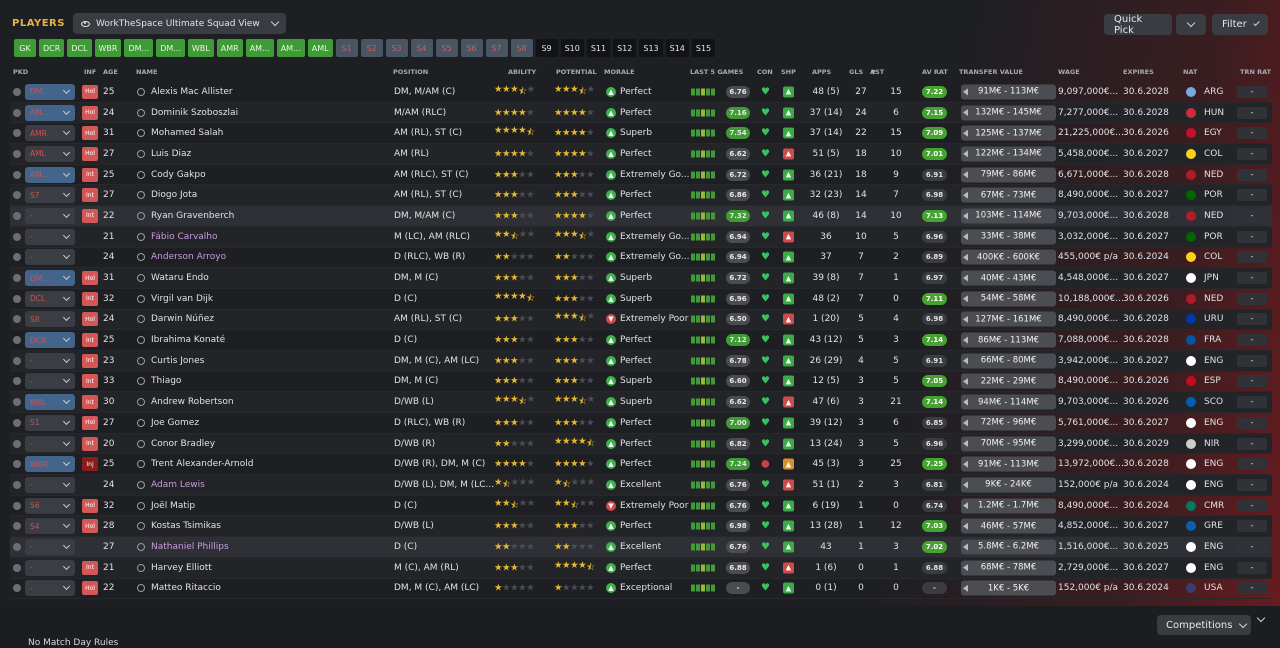 The image size is (1280, 648). Describe the element at coordinates (371, 48) in the screenshot. I see `position-filter-12: S2` at that location.